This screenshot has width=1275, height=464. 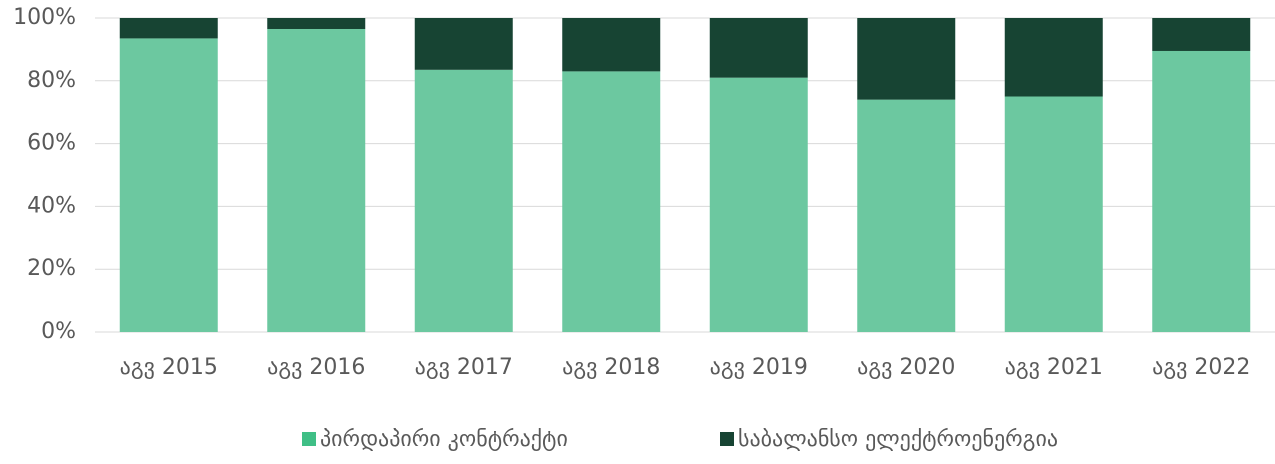 I want to click on x-tick-label: აგვ 2022, so click(x=1201, y=367).